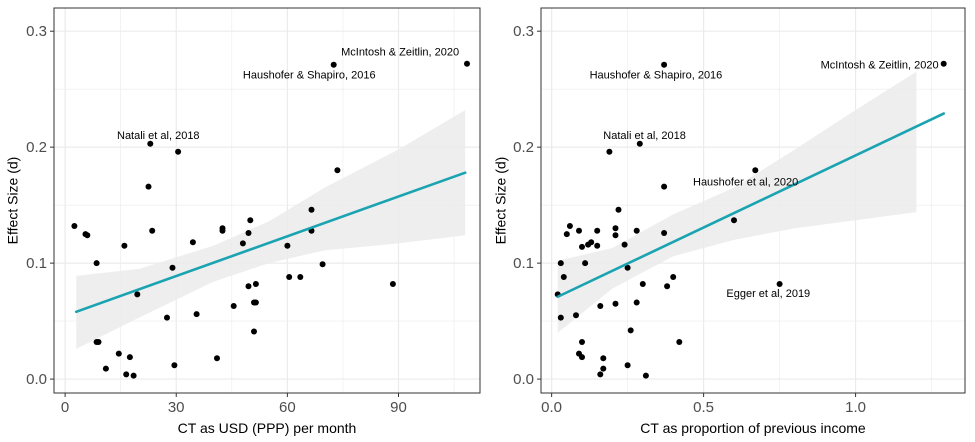 Image resolution: width=975 pixels, height=442 pixels. Describe the element at coordinates (176, 407) in the screenshot. I see `x-tick-label: 30` at that location.